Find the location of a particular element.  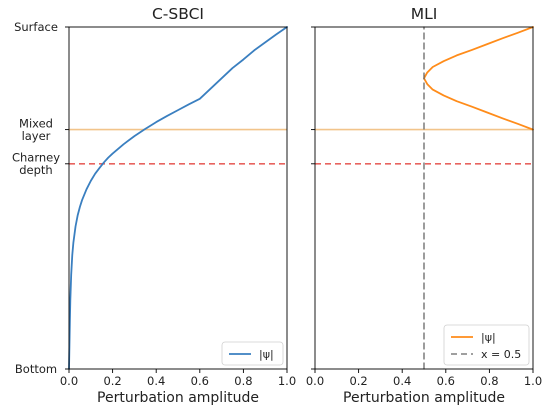

y-tick-label-0-0: Surface is located at coordinates (36, 27).